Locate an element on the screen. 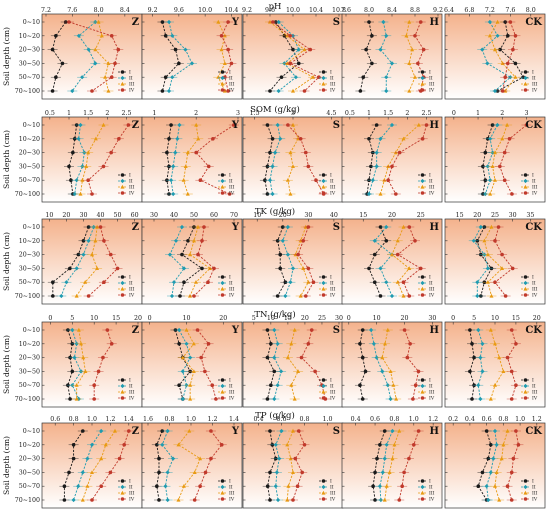 This screenshot has width=550, height=516. series-ii is located at coordinates (386, 56).